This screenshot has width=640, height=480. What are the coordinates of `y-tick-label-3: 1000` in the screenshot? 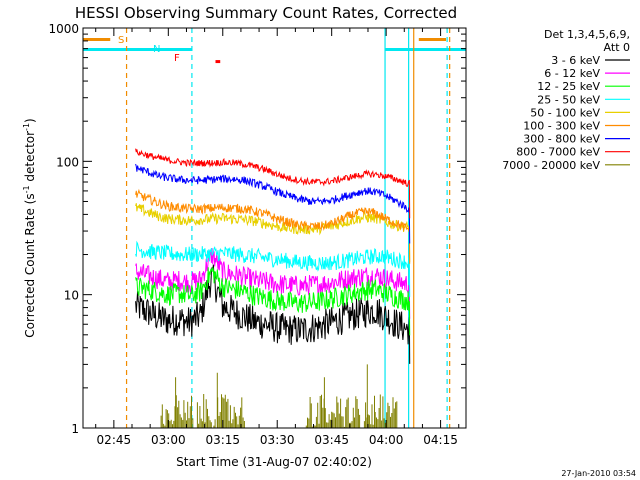 It's located at (63, 29).